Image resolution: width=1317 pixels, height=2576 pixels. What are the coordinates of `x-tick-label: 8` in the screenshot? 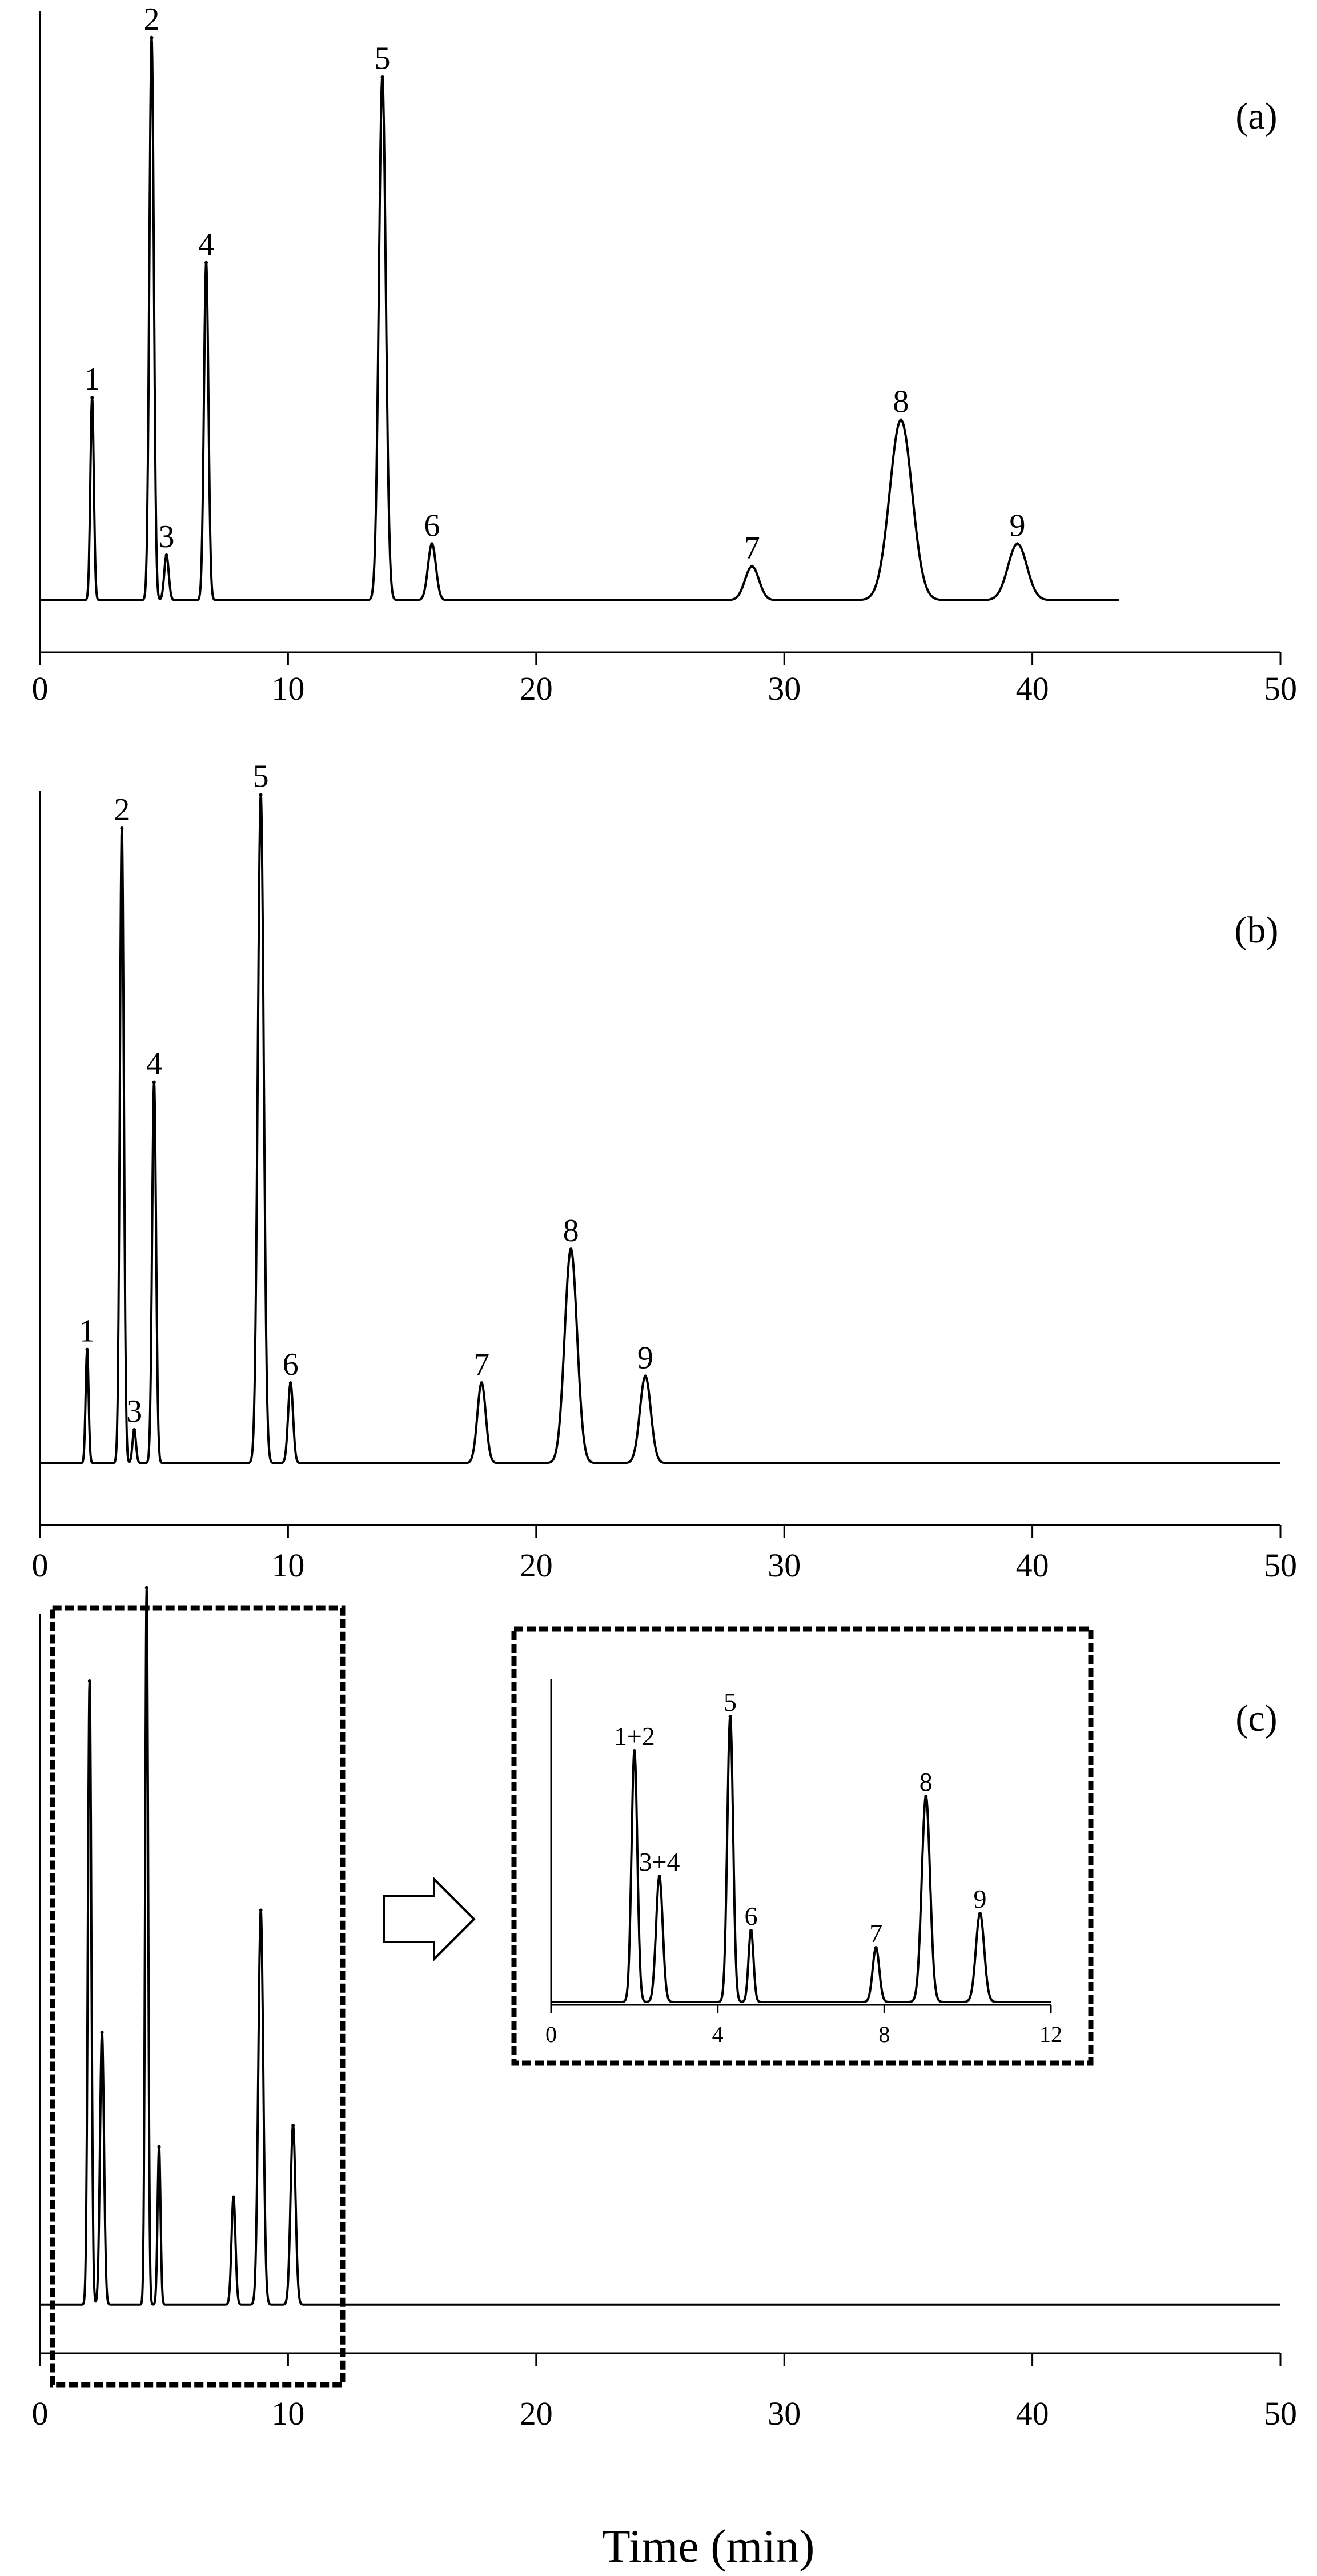 It's located at (884, 2034).